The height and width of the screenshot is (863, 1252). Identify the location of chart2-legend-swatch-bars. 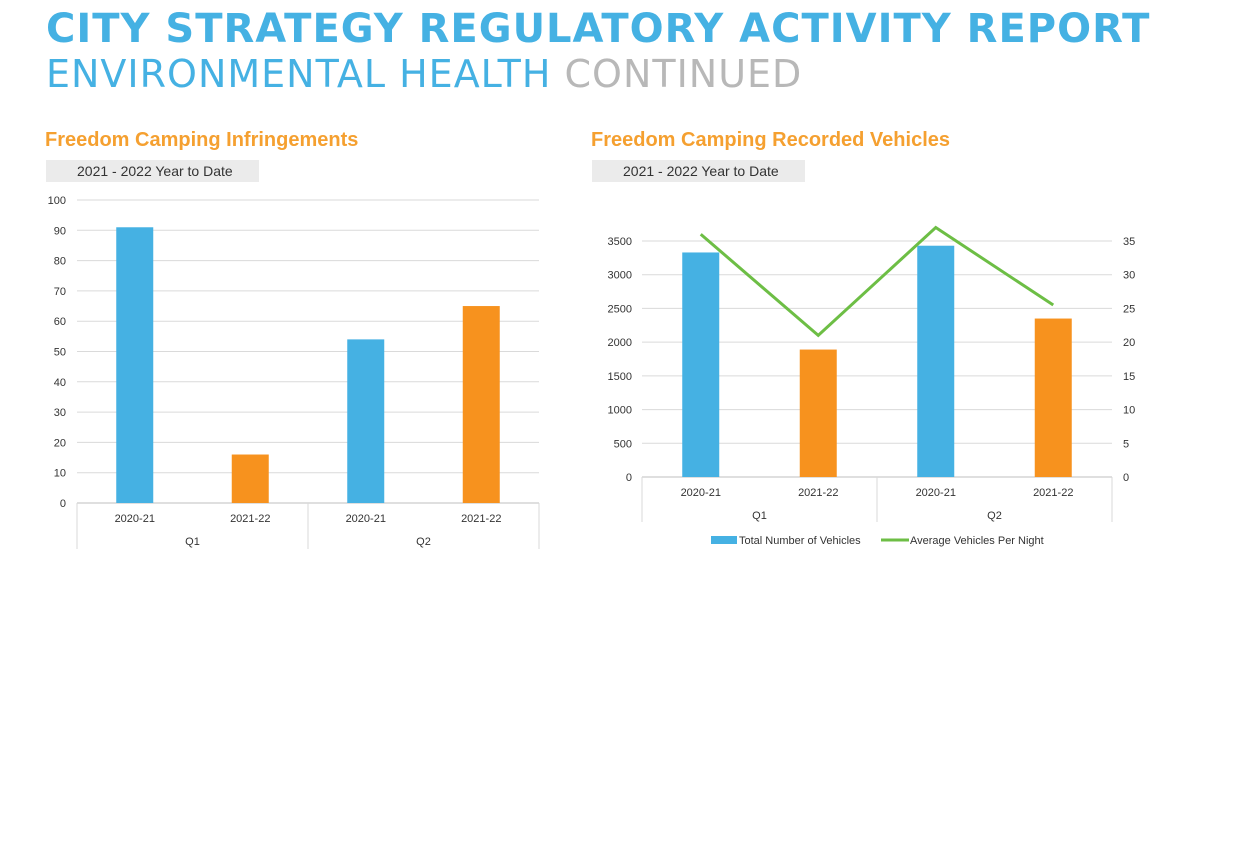
(724, 540).